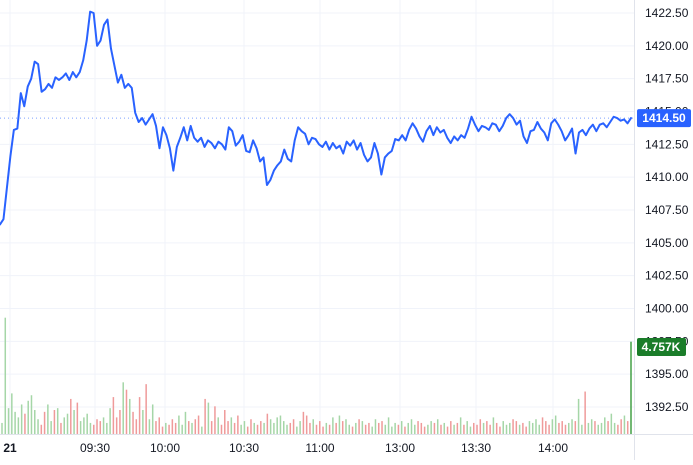 This screenshot has width=693, height=465. I want to click on time-tick-label: 09:30, so click(95, 448).